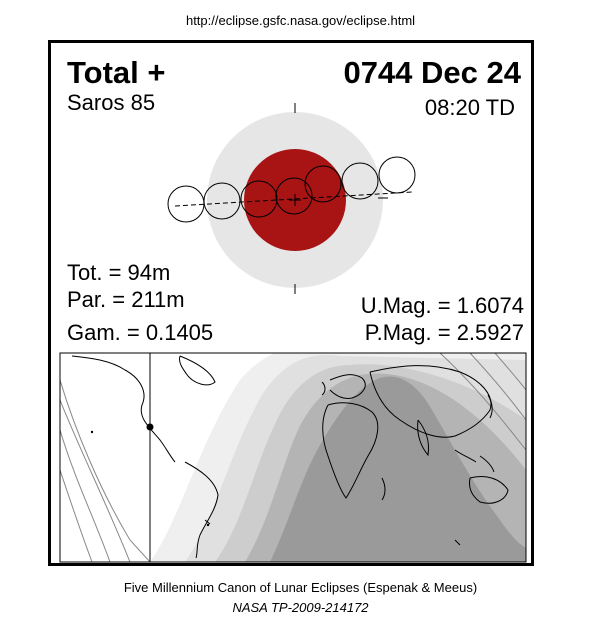 The height and width of the screenshot is (640, 601). What do you see at coordinates (323, 388) in the screenshot?
I see `continent-british-isles` at bounding box center [323, 388].